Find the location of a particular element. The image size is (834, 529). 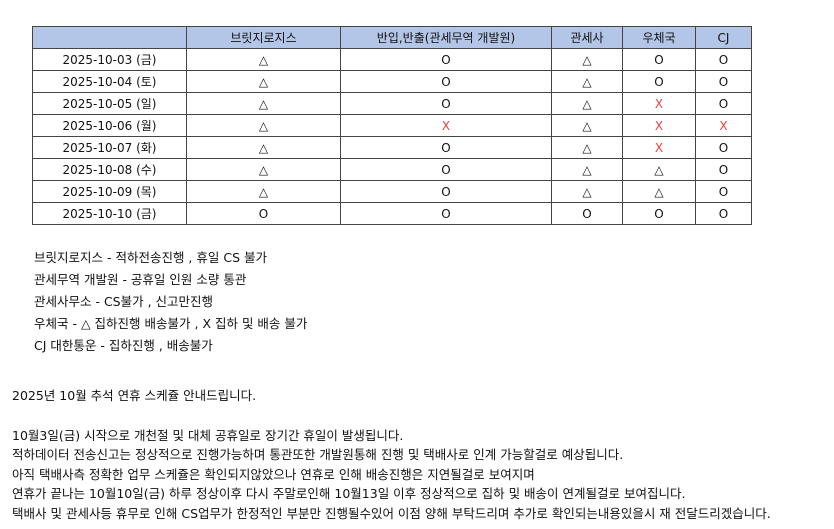

note-item: 관세무역 개발원 - 공휴일 인원 소량 통관 is located at coordinates (140, 279).